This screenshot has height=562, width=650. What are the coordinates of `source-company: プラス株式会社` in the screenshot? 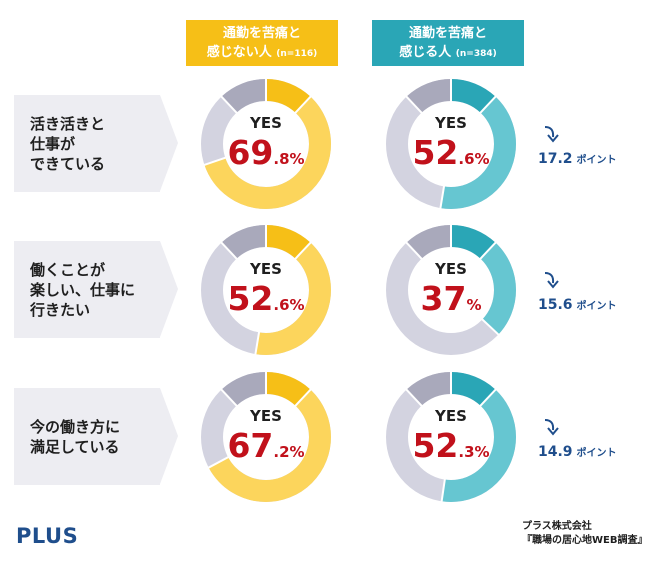 It's located at (557, 526).